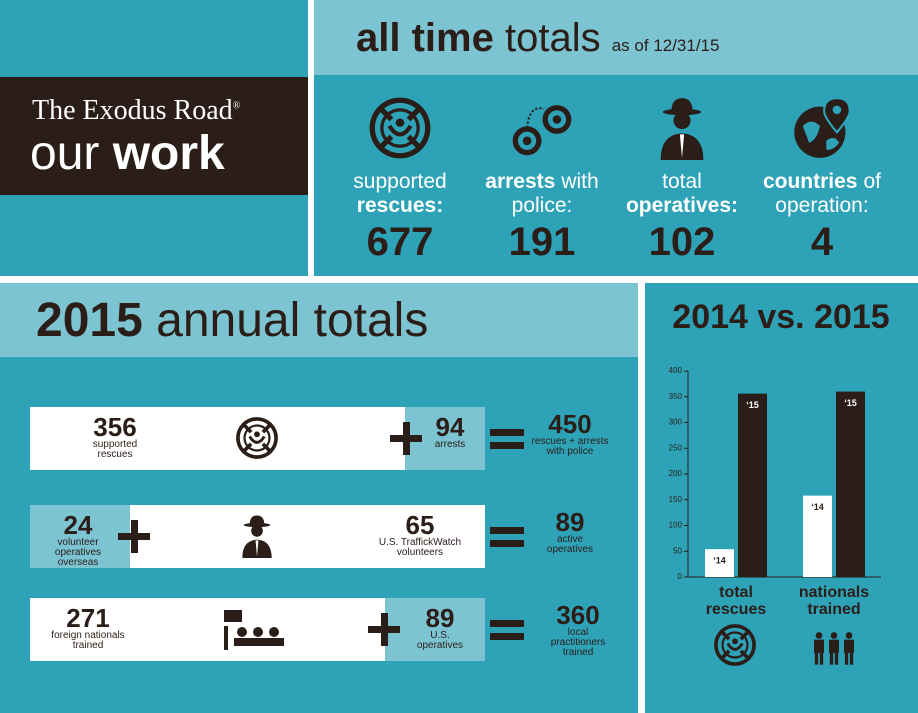 This screenshot has width=918, height=713. Describe the element at coordinates (88, 635) in the screenshot. I see `value-label: foreign nationals` at that location.